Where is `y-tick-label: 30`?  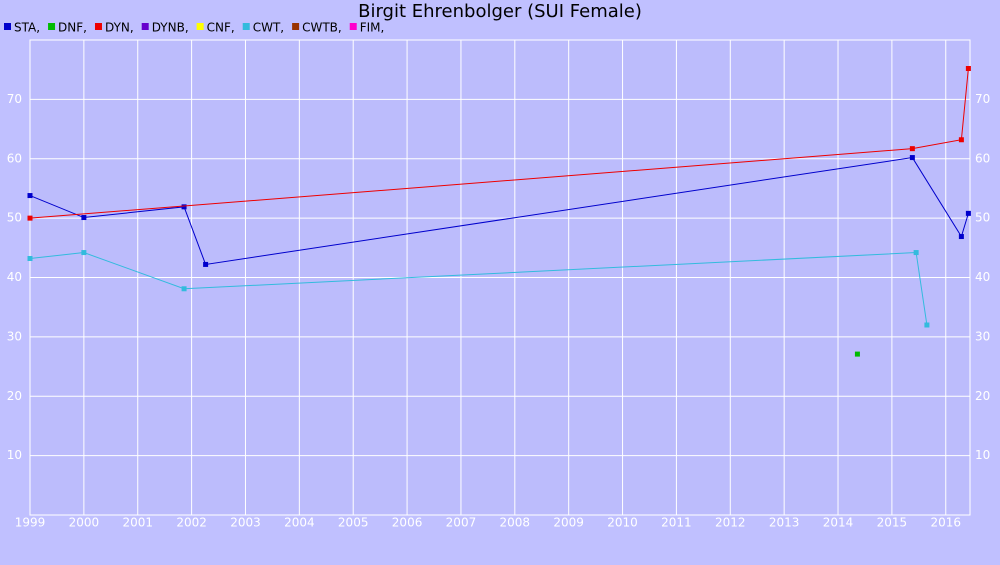 y-tick-label: 30 is located at coordinates (14, 336).